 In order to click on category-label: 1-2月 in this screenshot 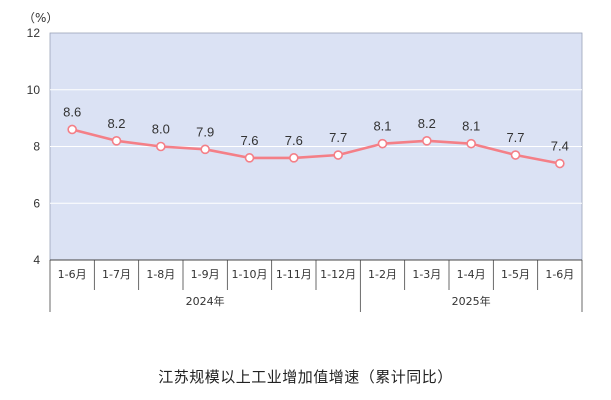, I will do `click(382, 274)`.